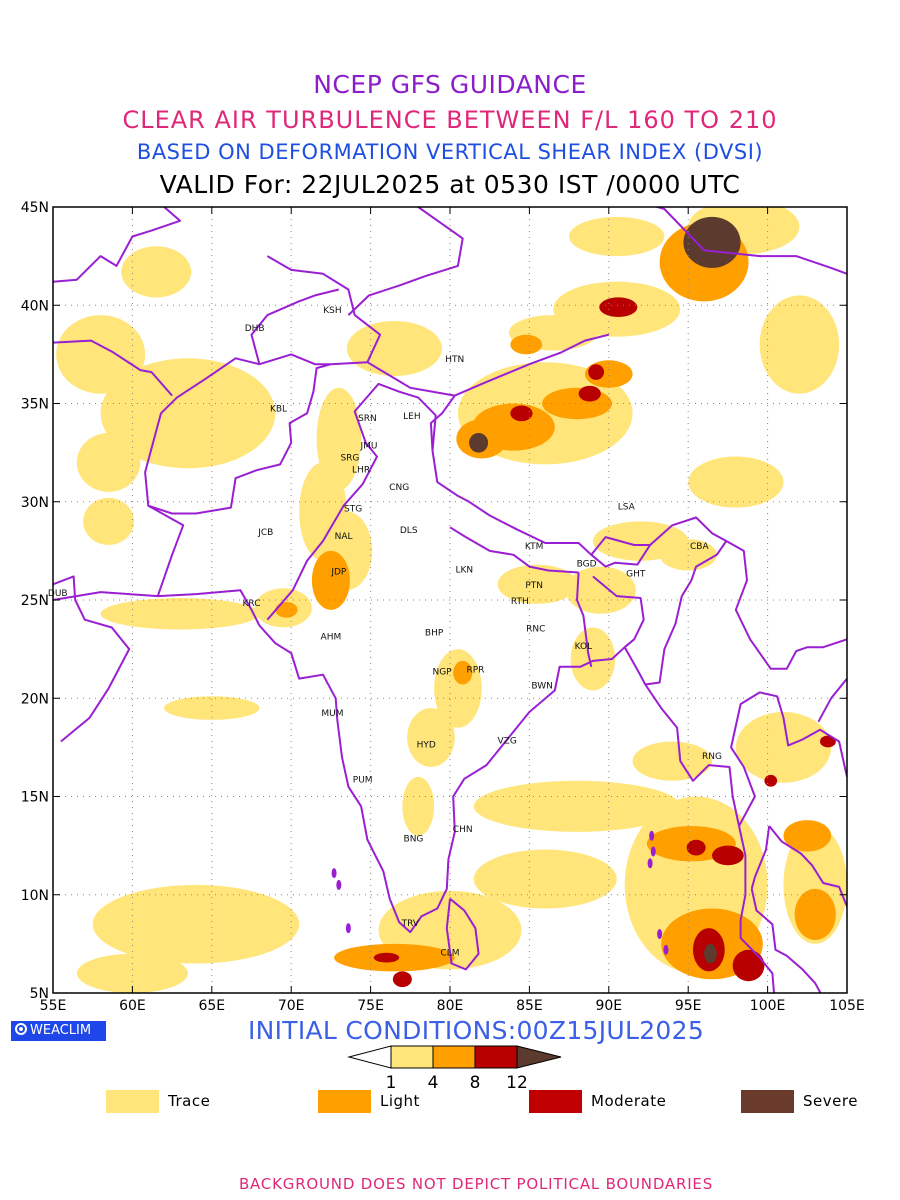  I want to click on legend-label: Trace, so click(189, 1101).